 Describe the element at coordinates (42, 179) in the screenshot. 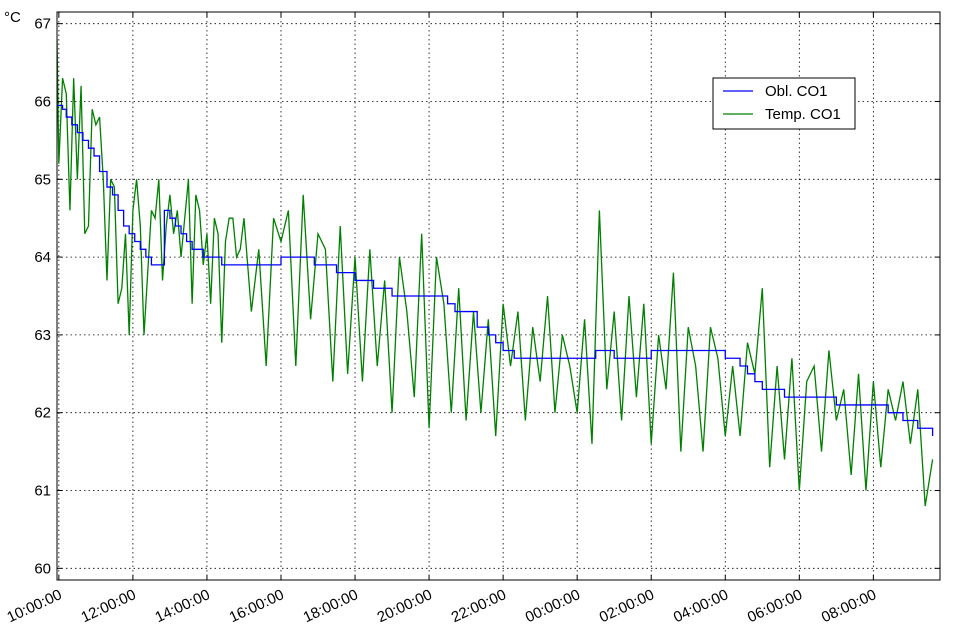

I see `y-tick-label: 65` at that location.